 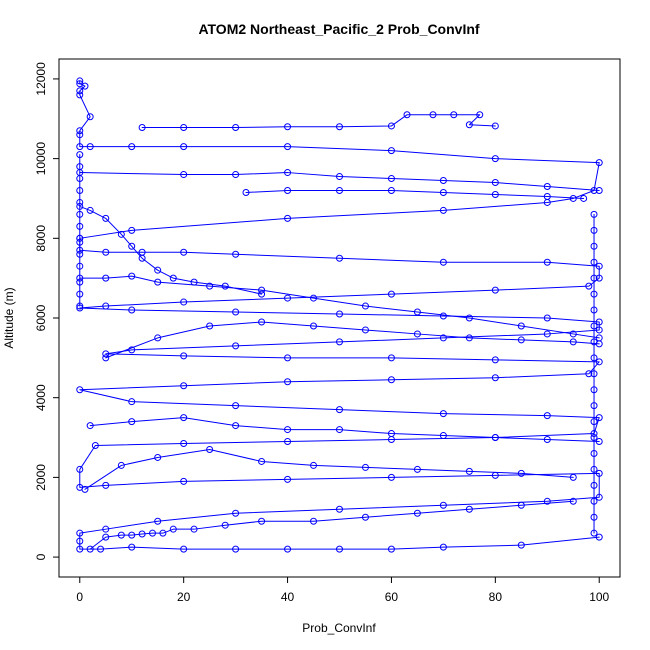 I want to click on y-tick-label: 12000, so click(x=41, y=79).